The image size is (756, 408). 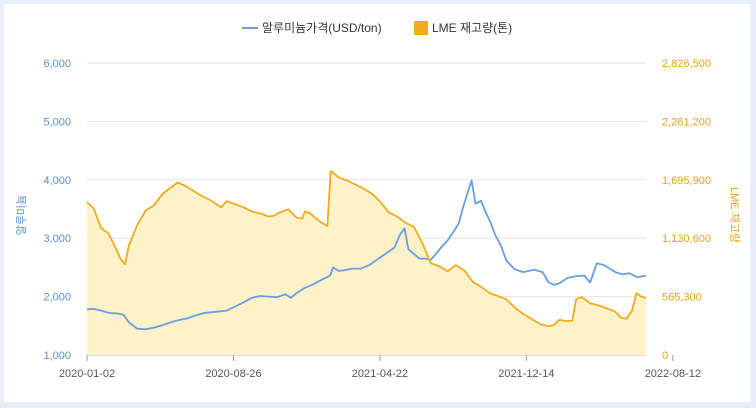 I want to click on legend: 알루미늄가격(USD/ton) LME 재고량(톤), so click(x=377, y=28).